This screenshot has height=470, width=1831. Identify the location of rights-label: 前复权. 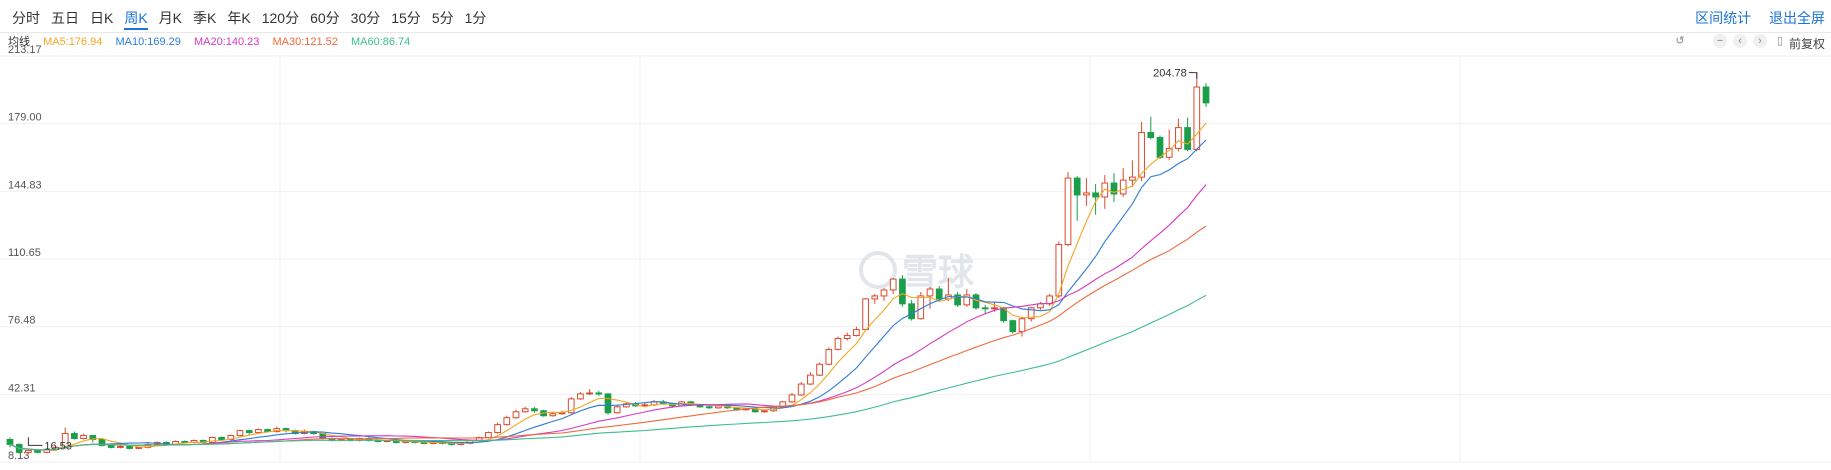
(1807, 44).